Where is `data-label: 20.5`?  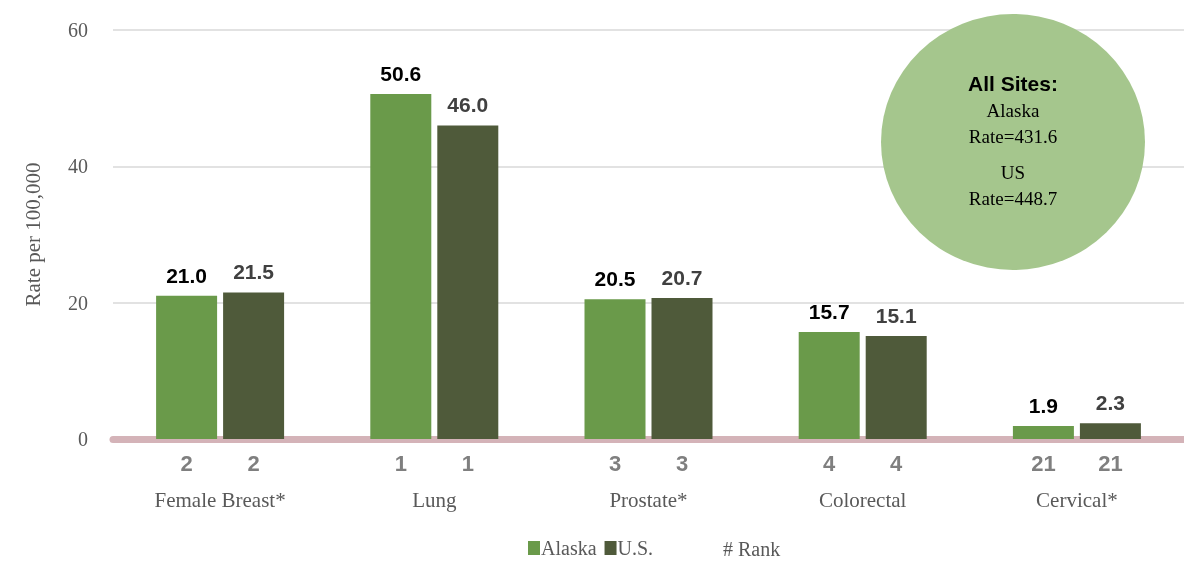
data-label: 20.5 is located at coordinates (615, 279).